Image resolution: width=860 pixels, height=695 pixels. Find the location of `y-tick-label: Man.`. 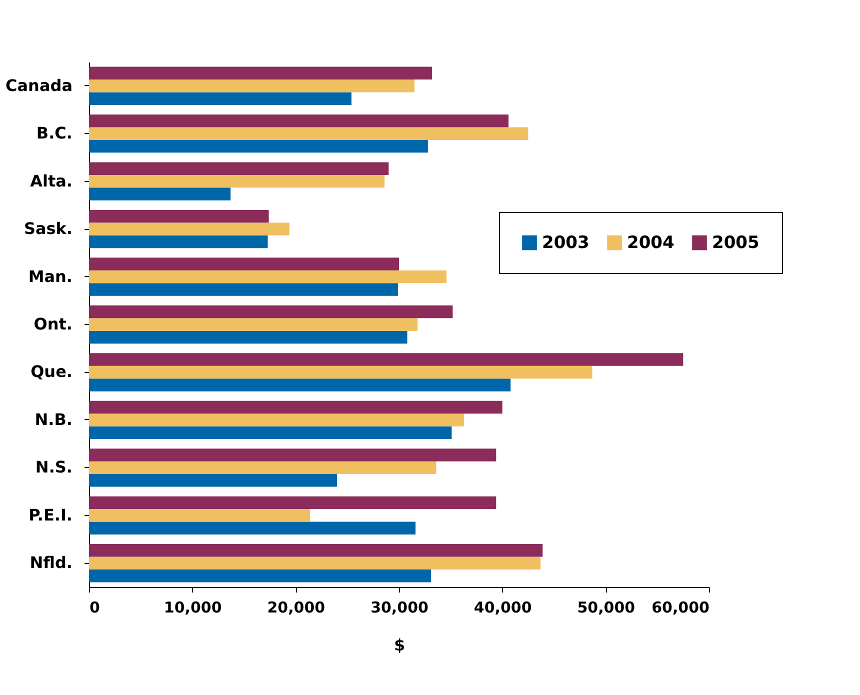

y-tick-label: Man. is located at coordinates (50, 276).